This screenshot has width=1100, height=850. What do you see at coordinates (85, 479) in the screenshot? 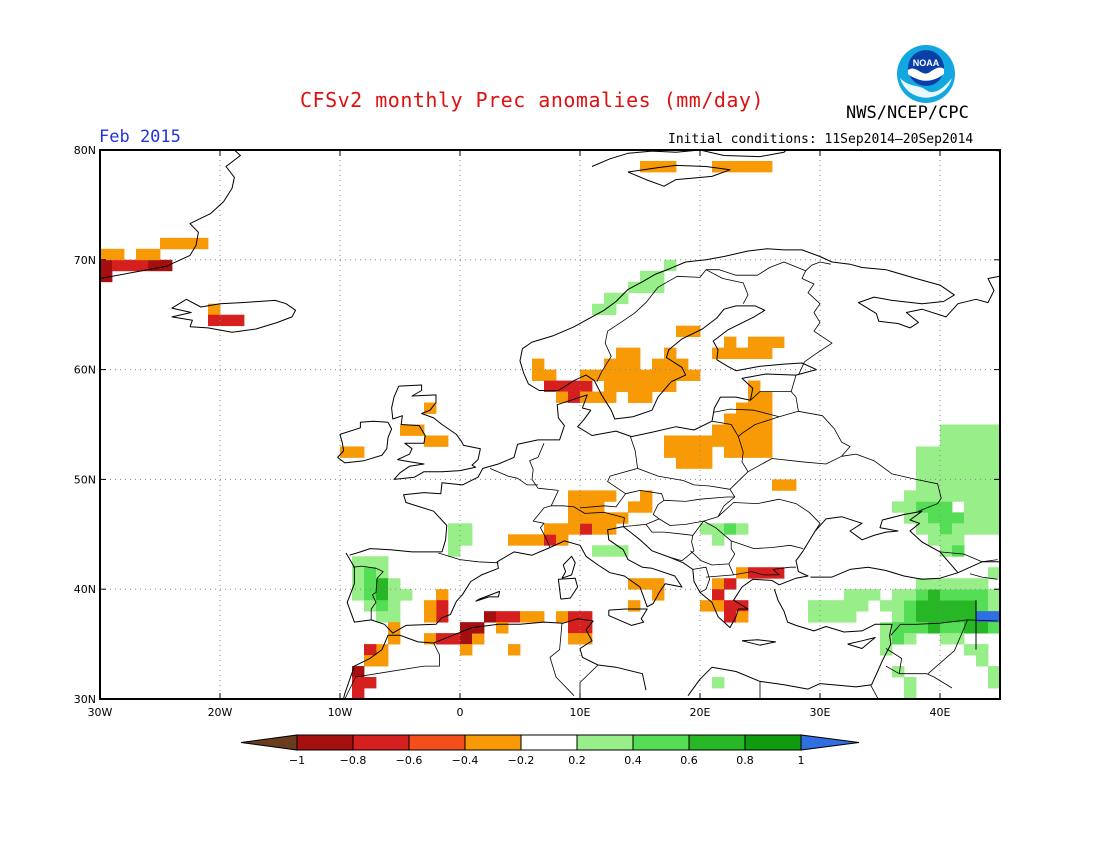
I see `lat-label: 50N` at bounding box center [85, 479].